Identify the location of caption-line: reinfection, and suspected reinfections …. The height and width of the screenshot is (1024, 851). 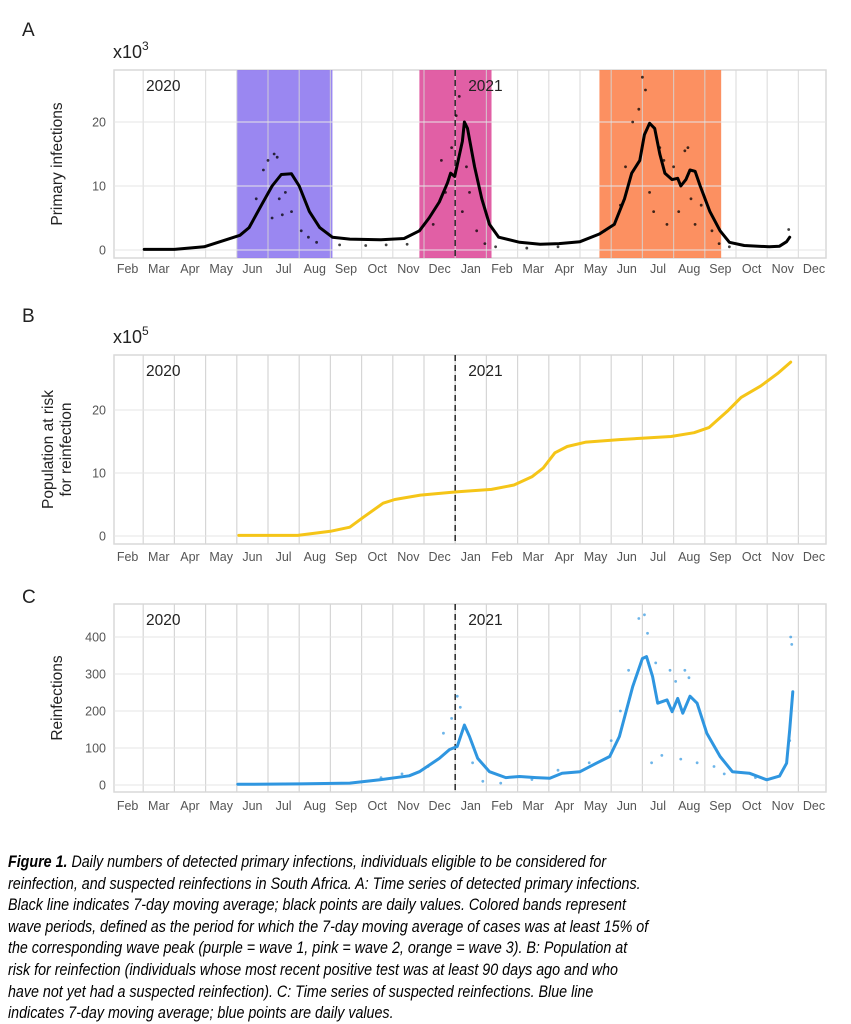
(324, 883).